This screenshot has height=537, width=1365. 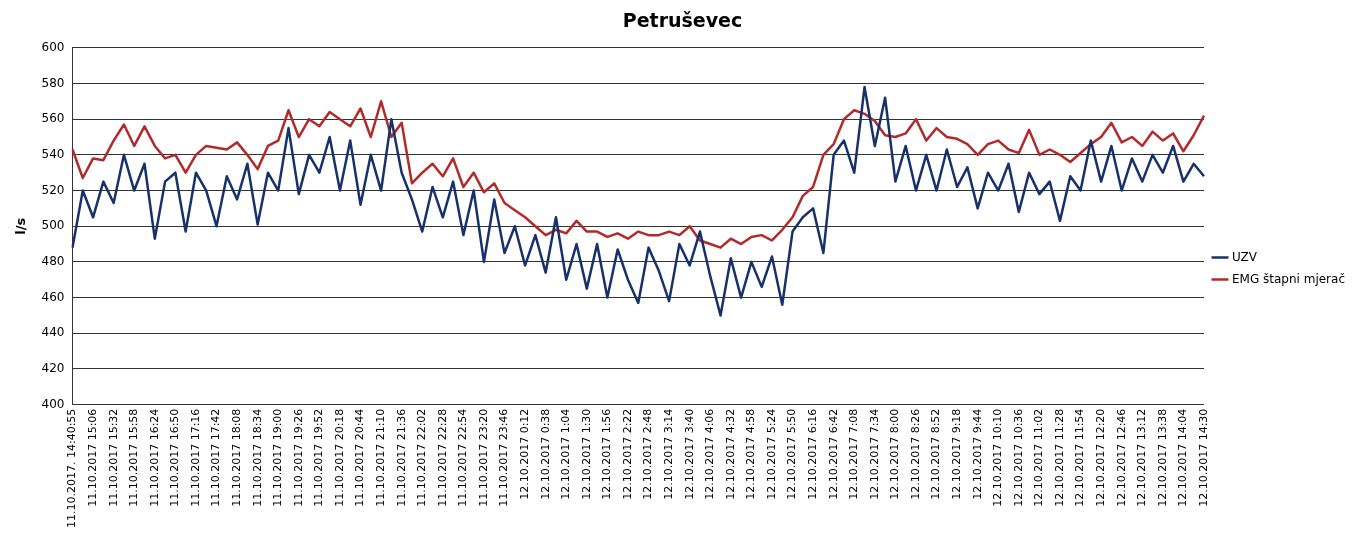 What do you see at coordinates (854, 454) in the screenshot?
I see `x-tick-label: 12.10.2017 7:08` at bounding box center [854, 454].